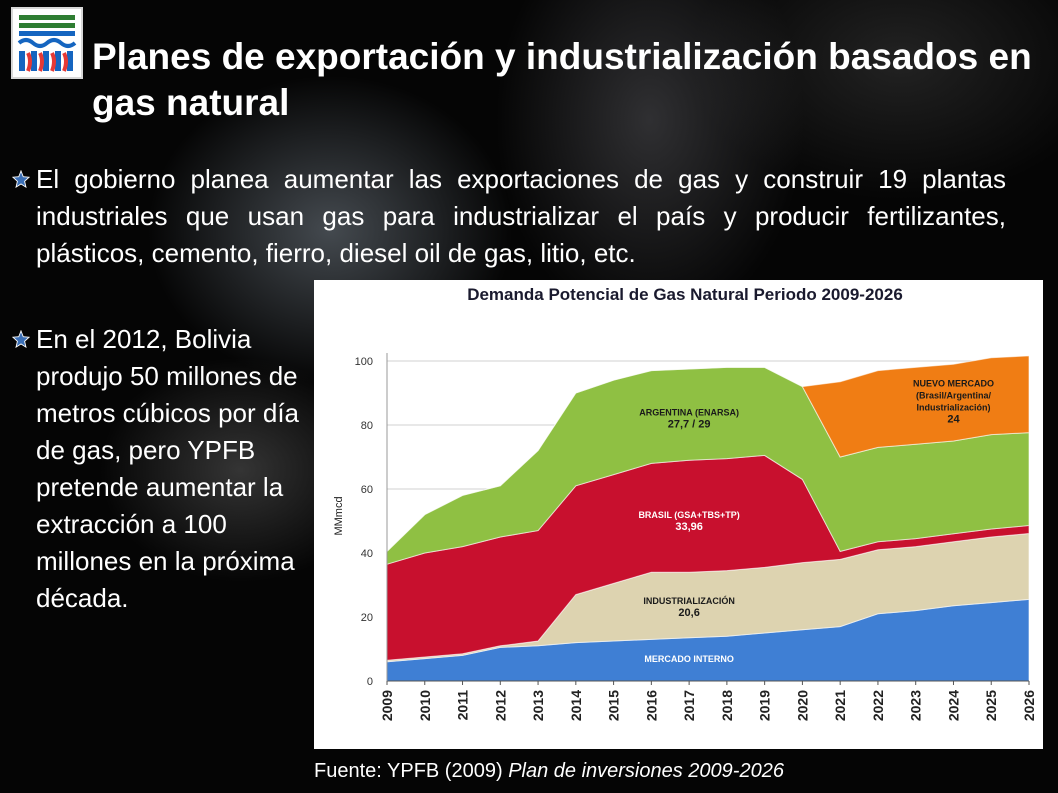 The width and height of the screenshot is (1058, 793). What do you see at coordinates (689, 424) in the screenshot?
I see `series-annotation: 27,7 / 29` at bounding box center [689, 424].